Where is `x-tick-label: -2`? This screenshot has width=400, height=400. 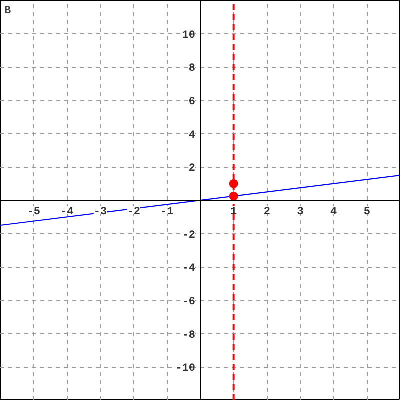 x-tick-label: -2 is located at coordinates (133, 212).